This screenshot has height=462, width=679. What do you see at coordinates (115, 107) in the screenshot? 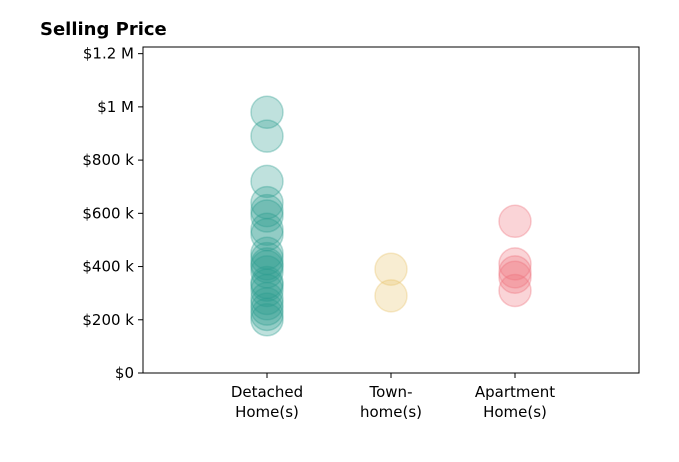
I see `y-tick-label: $1 M` at bounding box center [115, 107].